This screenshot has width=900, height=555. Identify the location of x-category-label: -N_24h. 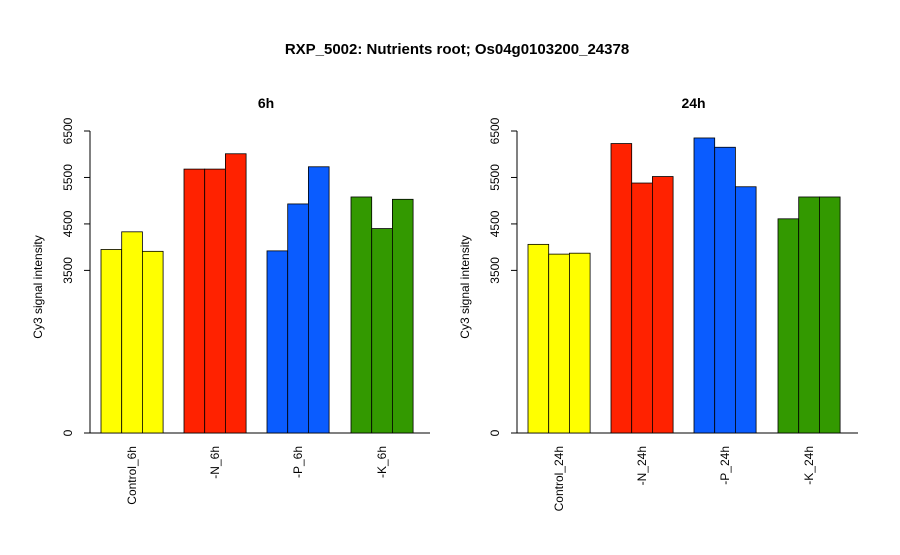
(642, 465).